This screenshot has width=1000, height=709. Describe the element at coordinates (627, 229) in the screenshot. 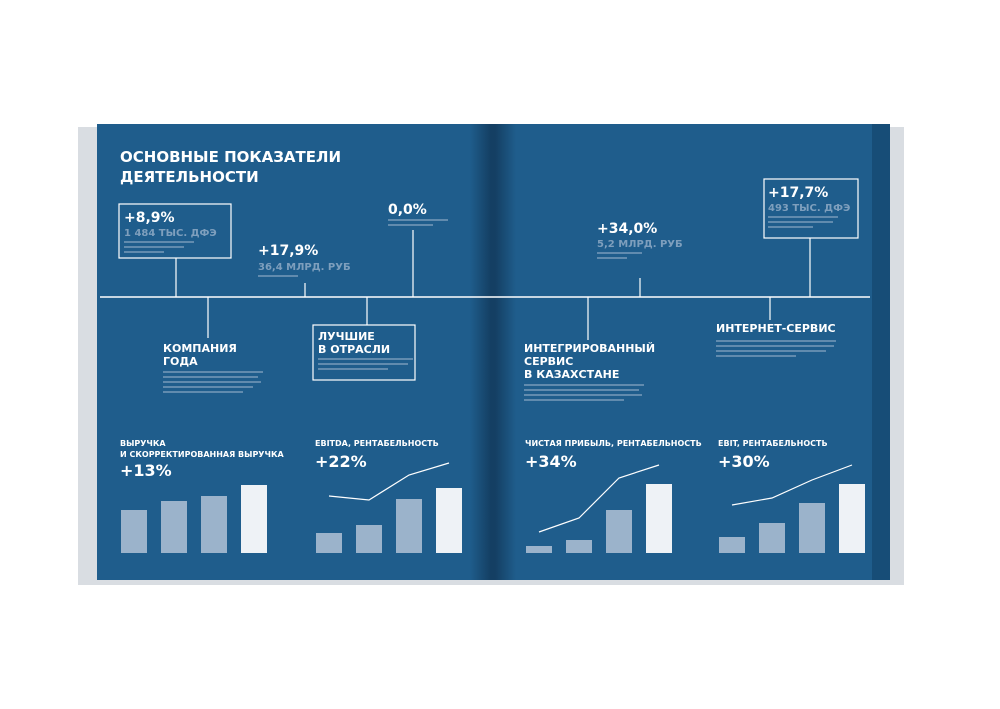

I see `metric-value: +34,0%` at that location.